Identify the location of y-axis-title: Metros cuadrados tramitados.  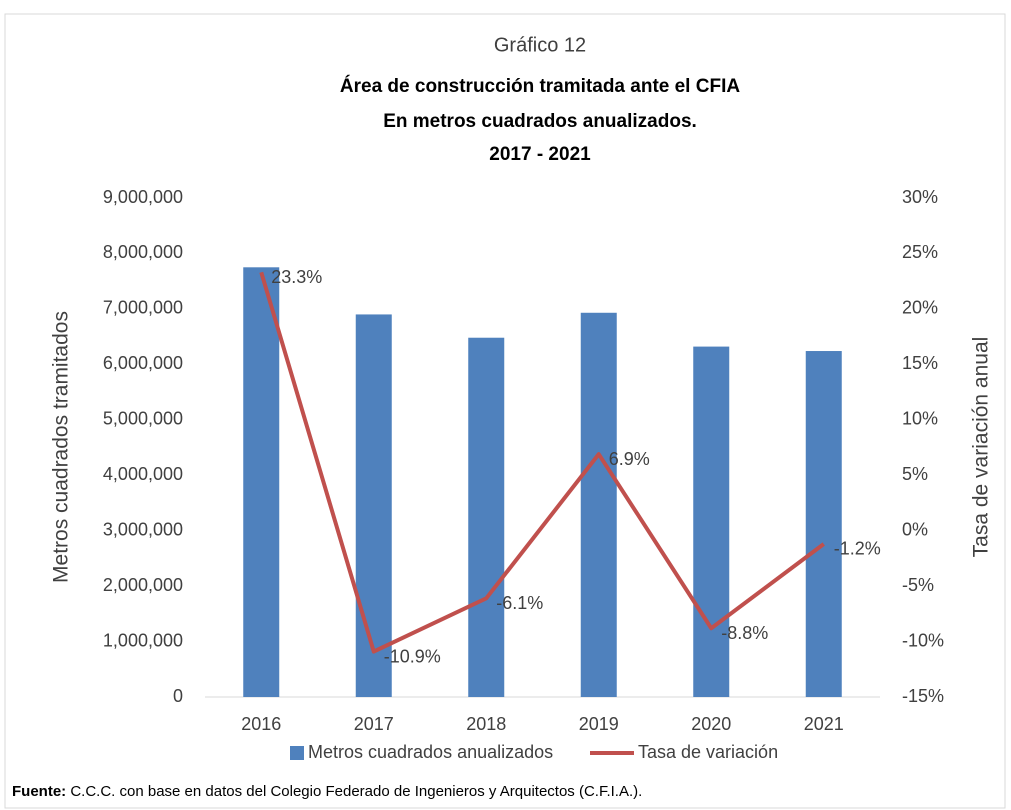
(61, 447).